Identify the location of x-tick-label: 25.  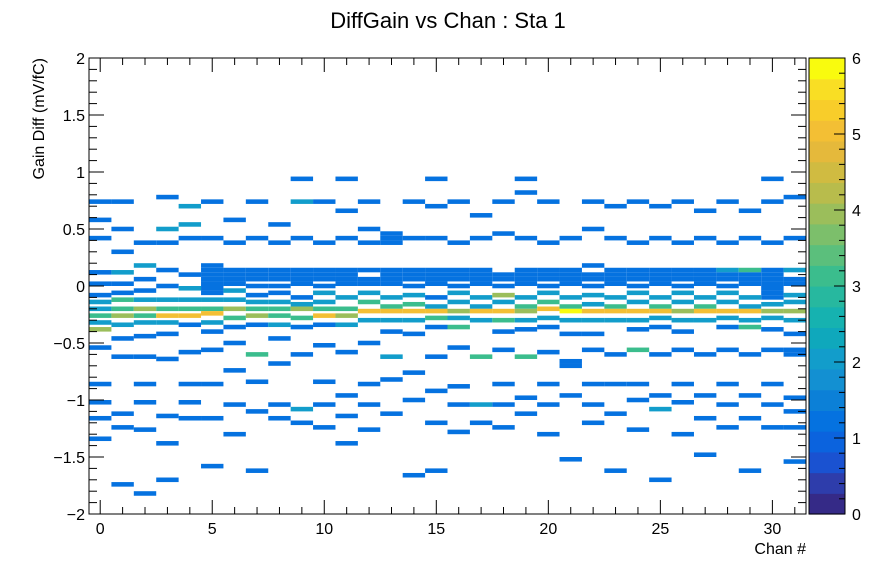
(660, 529).